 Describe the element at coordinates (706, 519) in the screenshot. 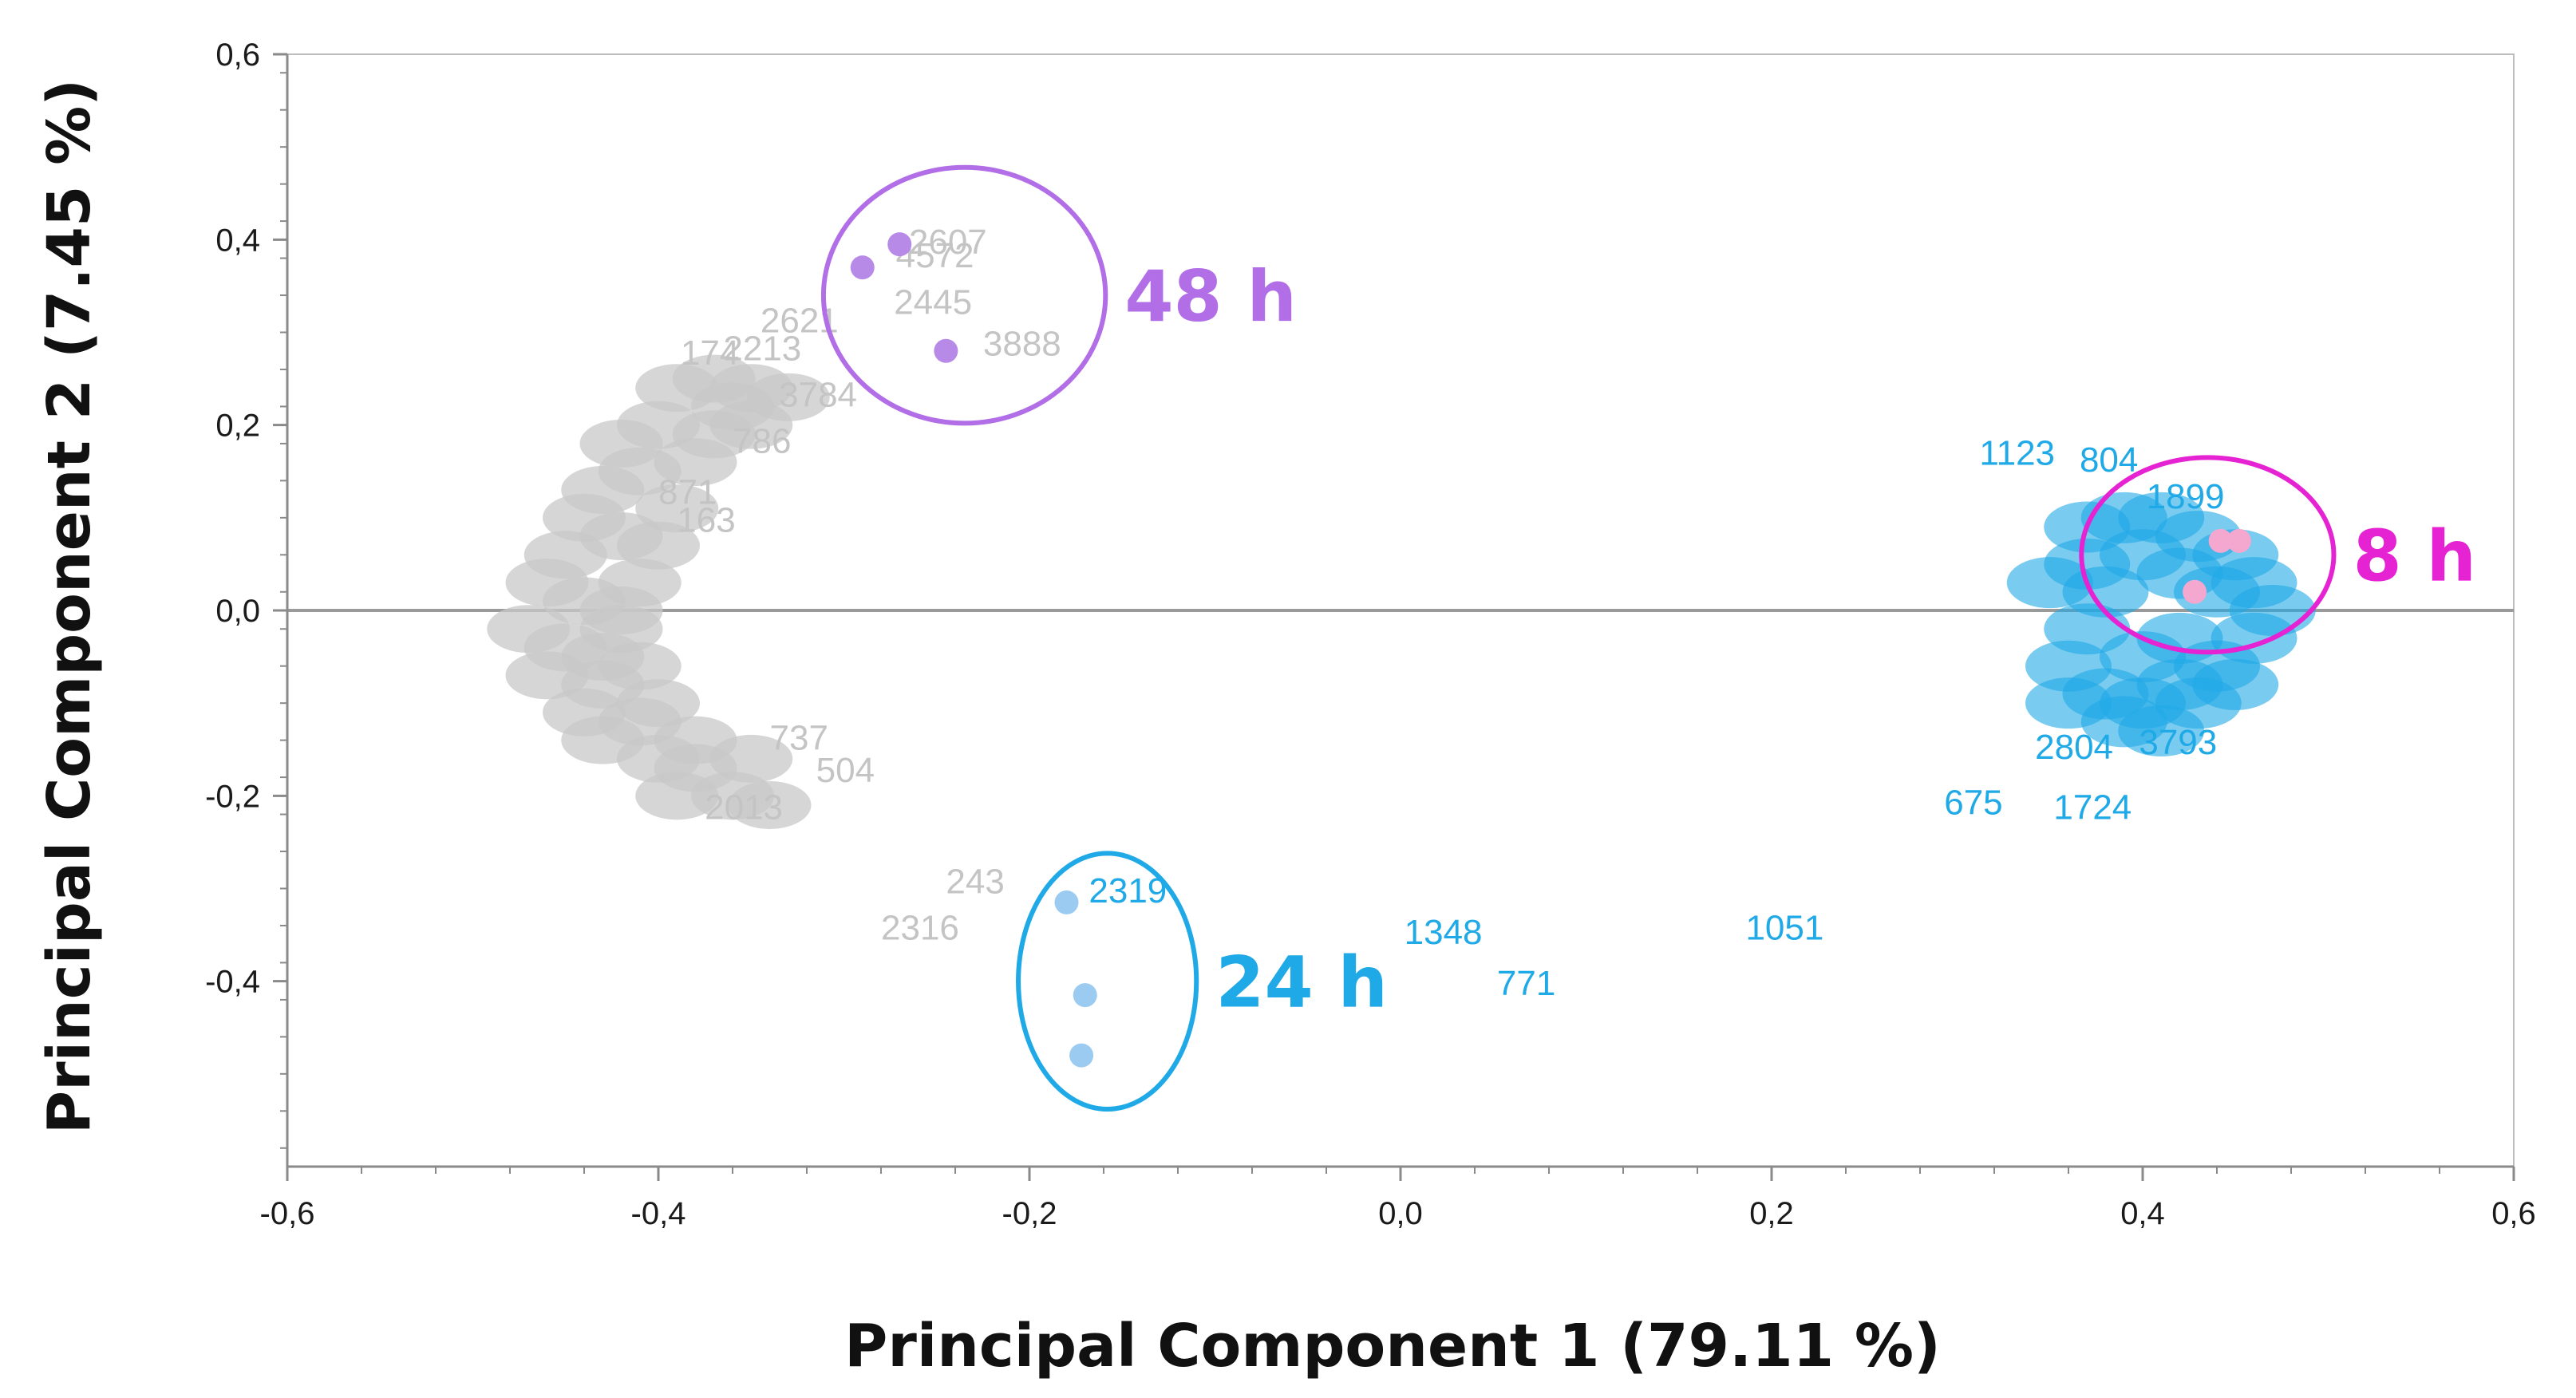

I see `point-label: 163` at that location.